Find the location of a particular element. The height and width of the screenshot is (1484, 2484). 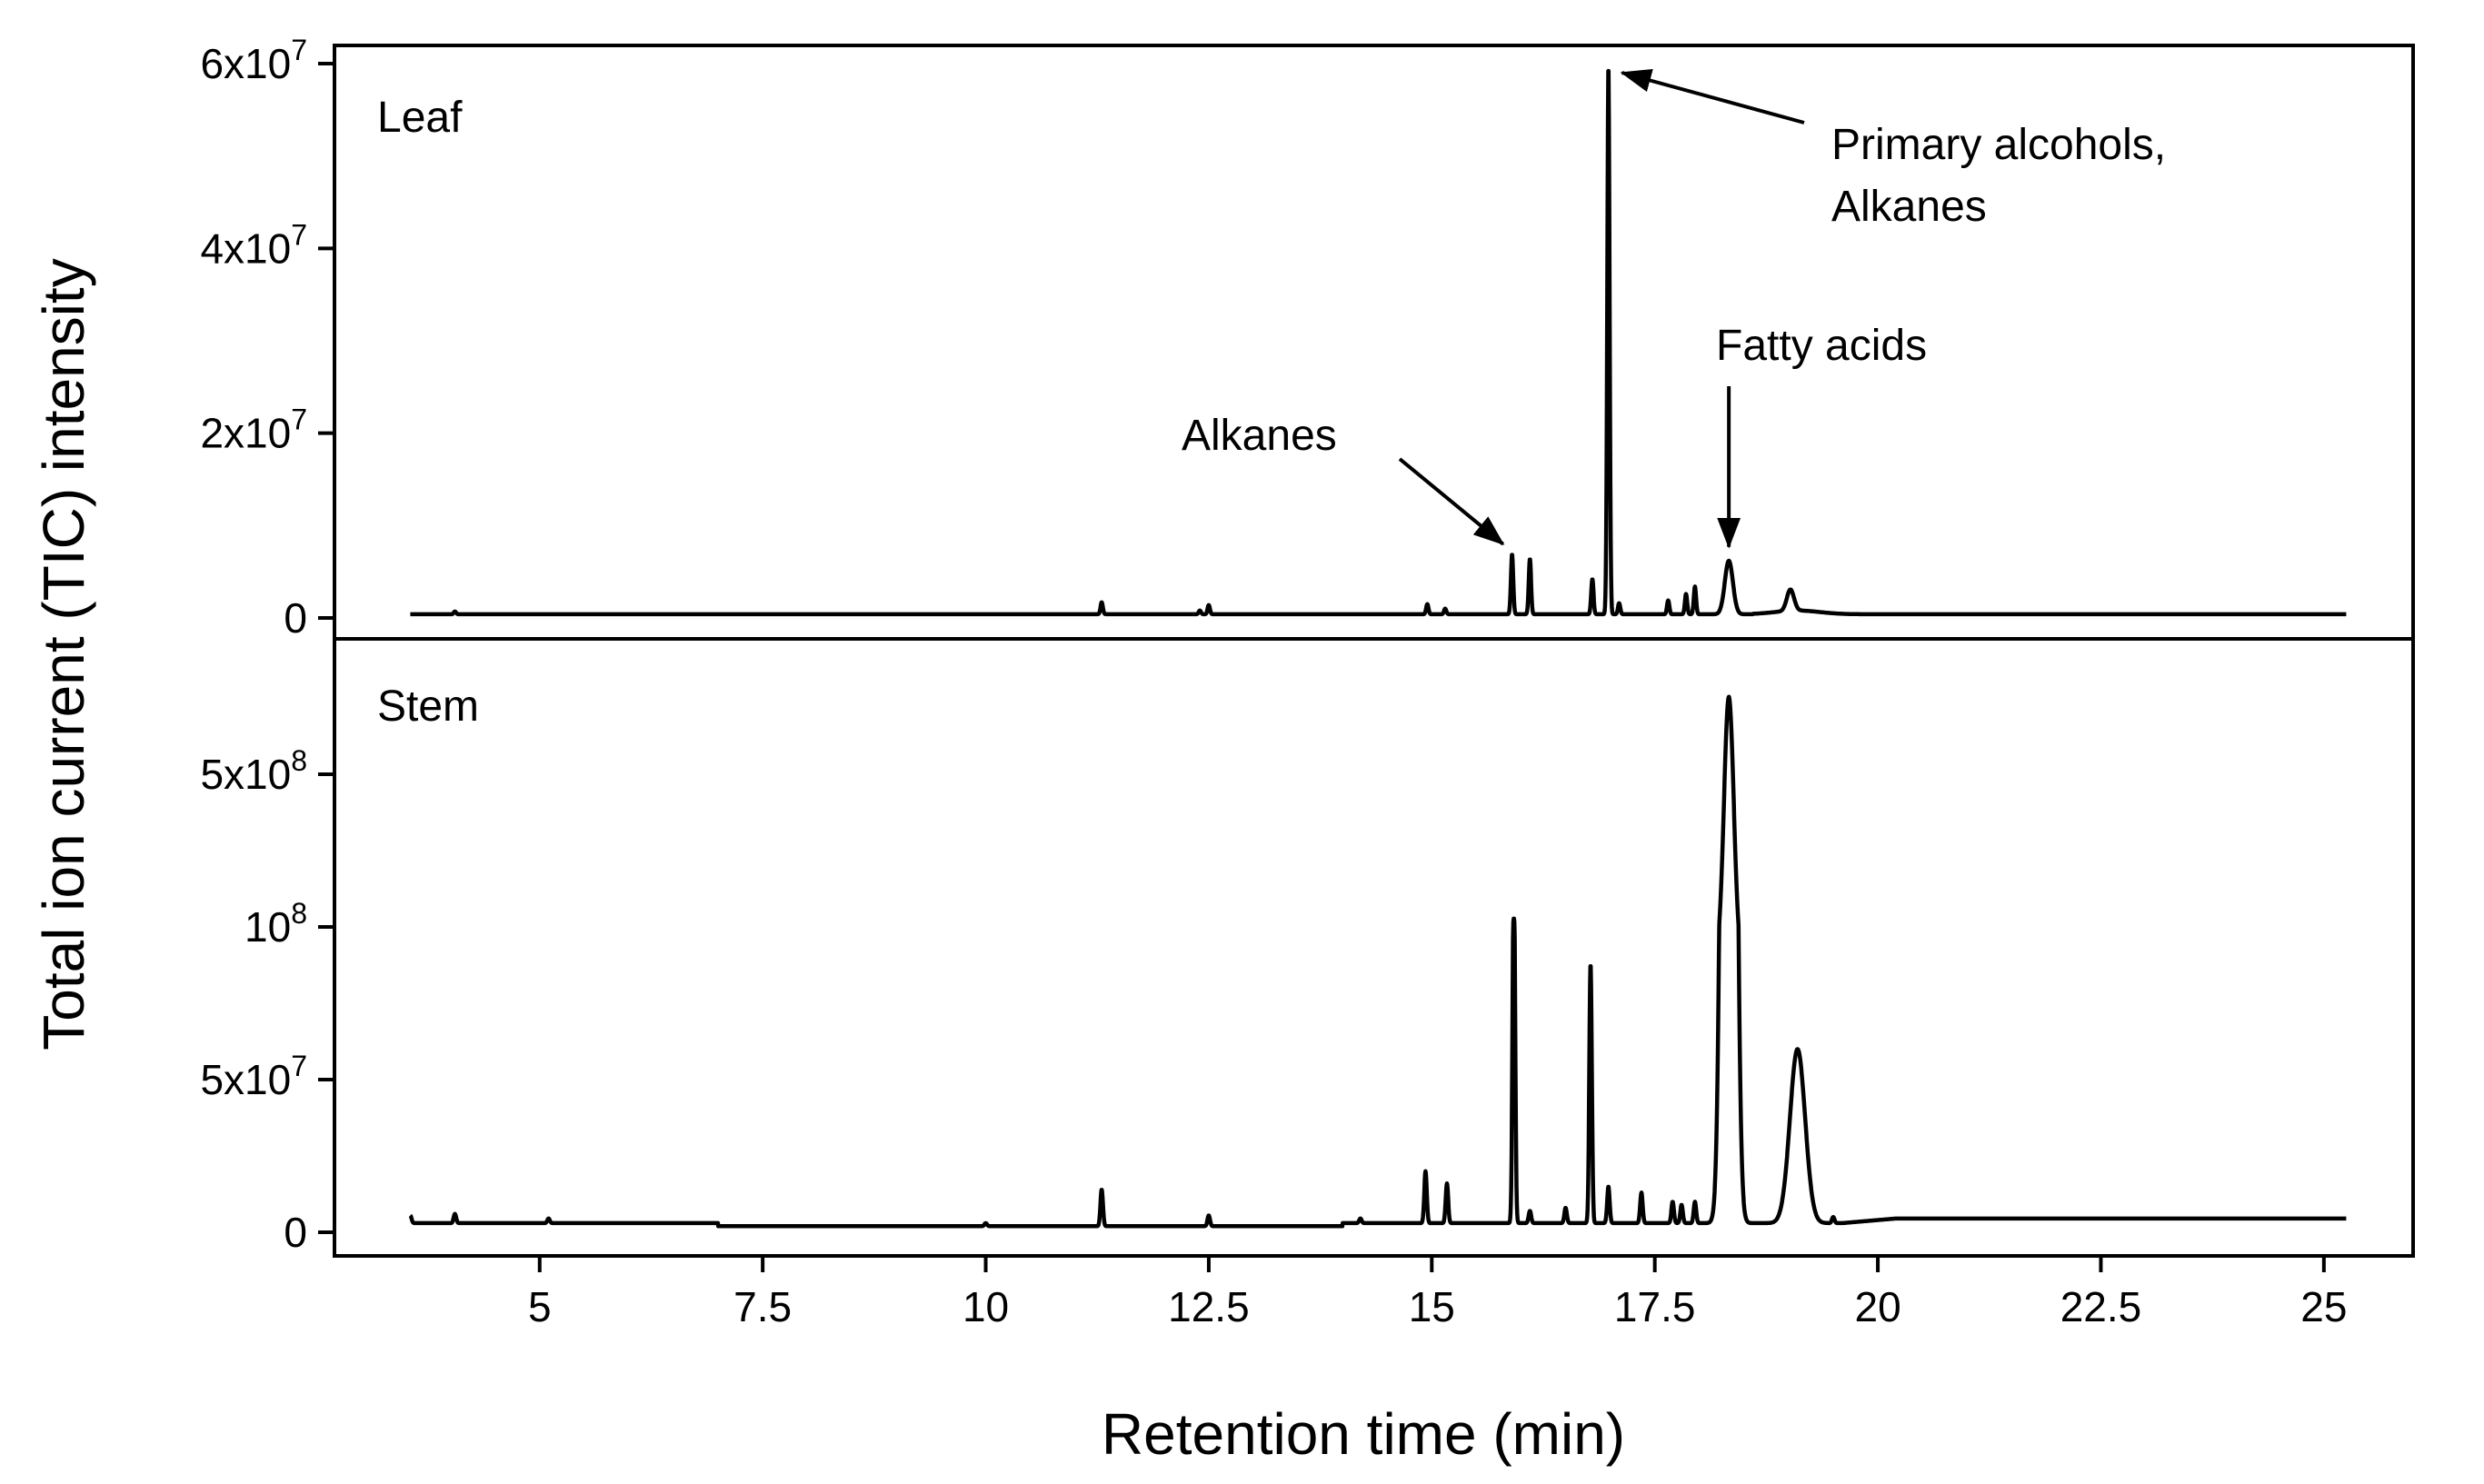

x-tick-label: 20 is located at coordinates (1877, 1306).